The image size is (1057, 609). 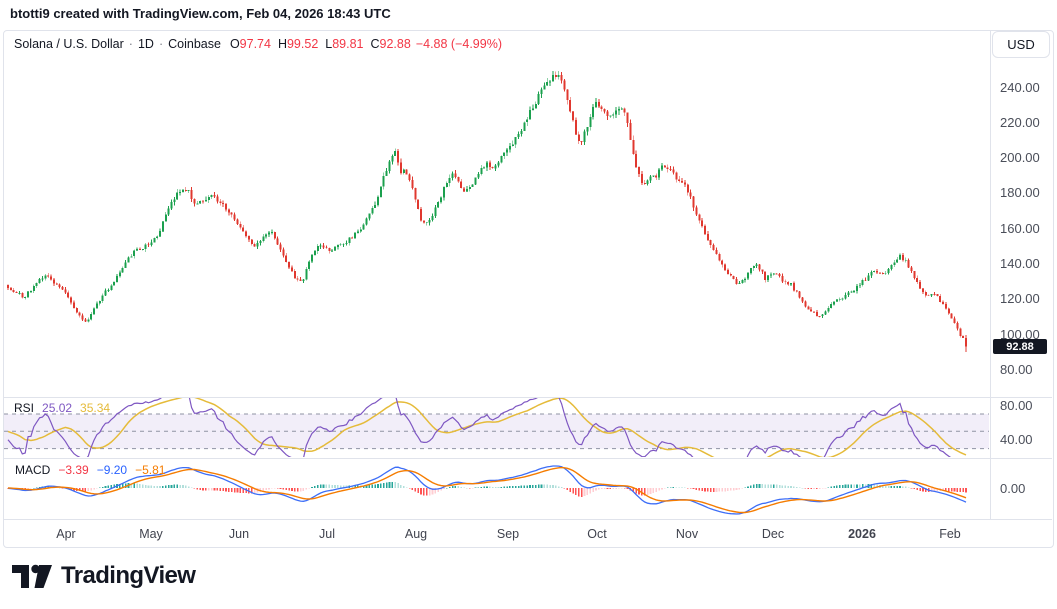 I want to click on macd-label: MACD, so click(x=33, y=470).